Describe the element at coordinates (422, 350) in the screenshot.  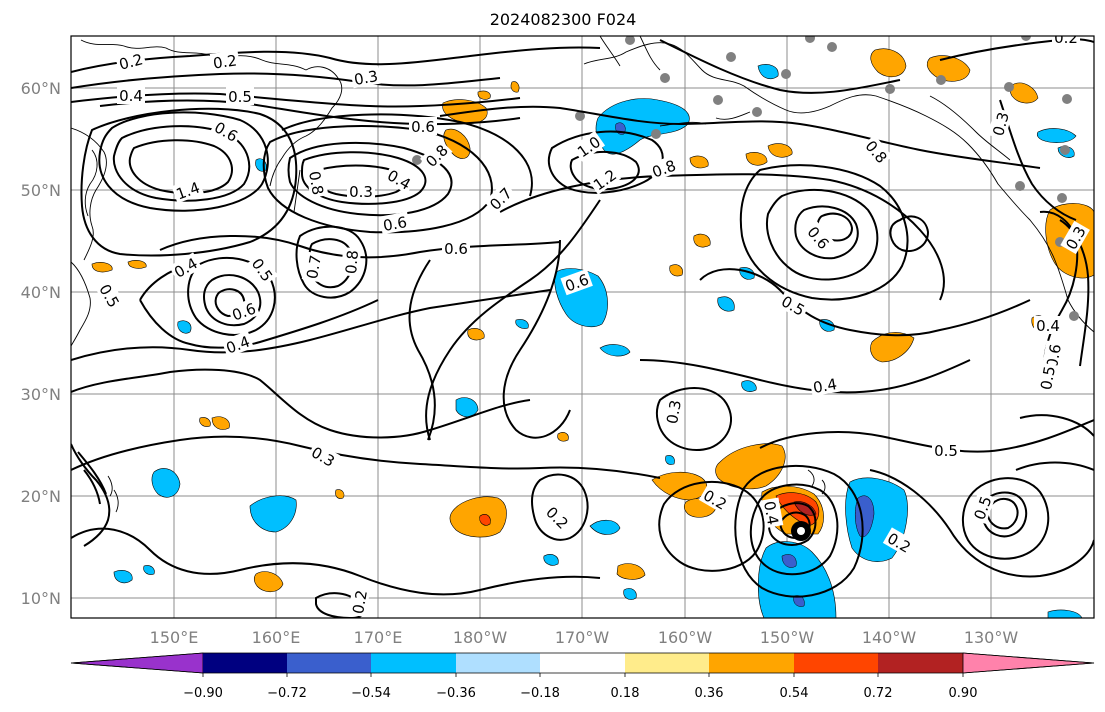
I see `contour-0.4-loop-center` at that location.